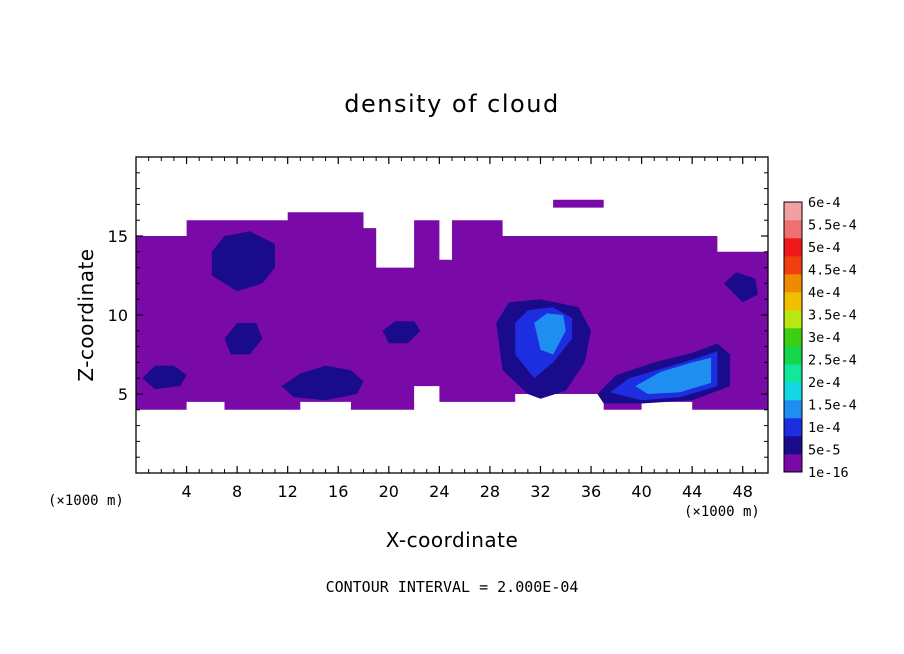  Describe the element at coordinates (828, 473) in the screenshot. I see `colorbar-label: 1e-16` at that location.